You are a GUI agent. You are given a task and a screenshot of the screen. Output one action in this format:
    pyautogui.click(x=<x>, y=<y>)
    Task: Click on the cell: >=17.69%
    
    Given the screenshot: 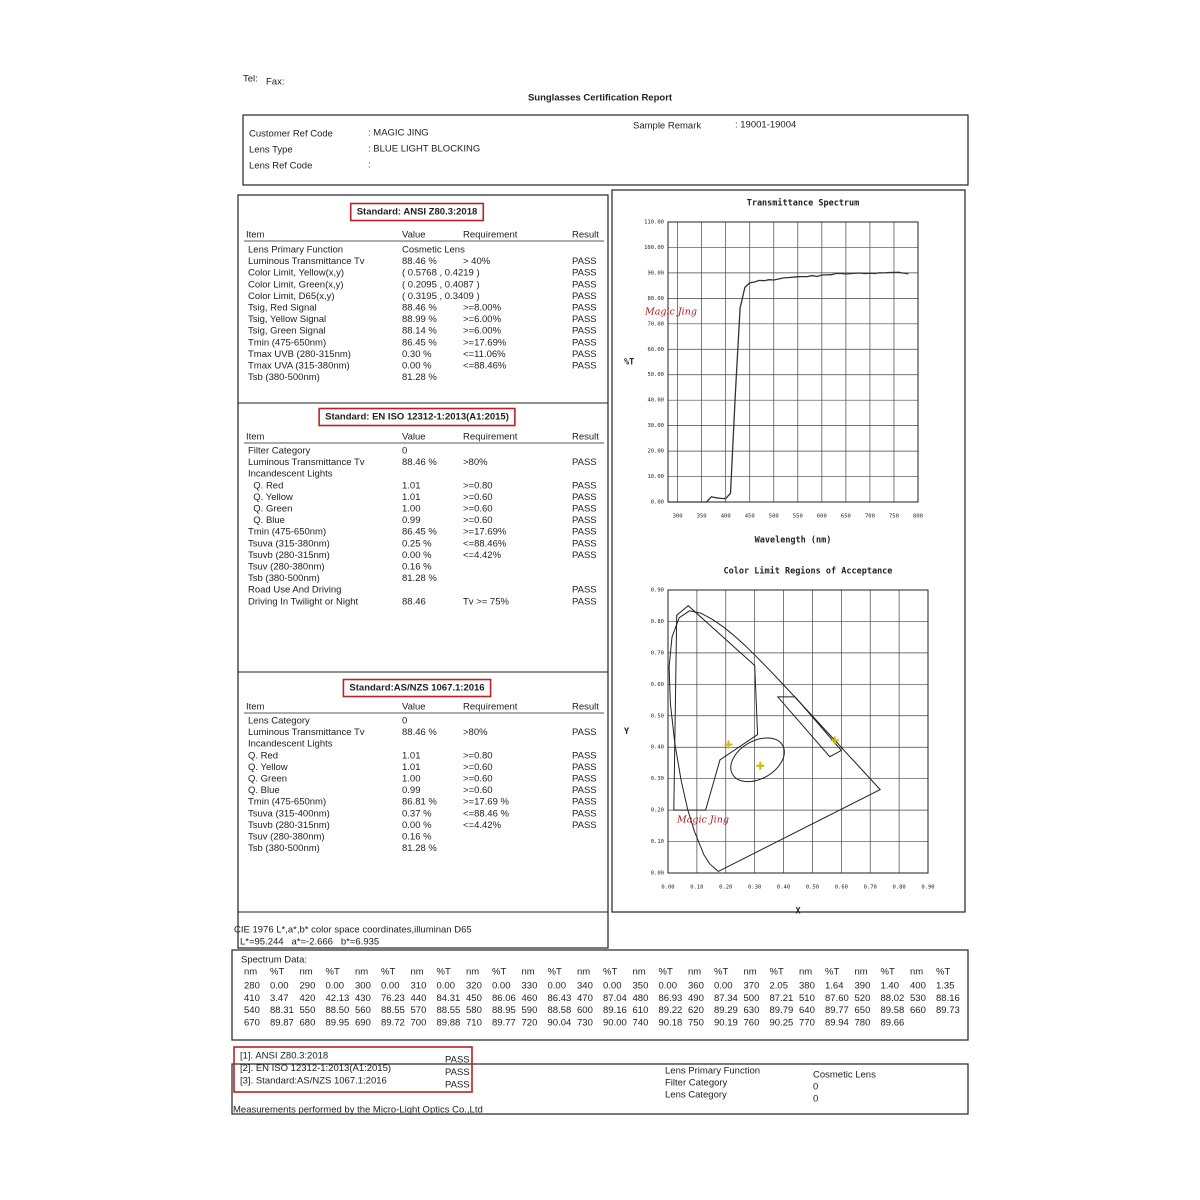 What is the action you would take?
    pyautogui.click(x=485, y=532)
    